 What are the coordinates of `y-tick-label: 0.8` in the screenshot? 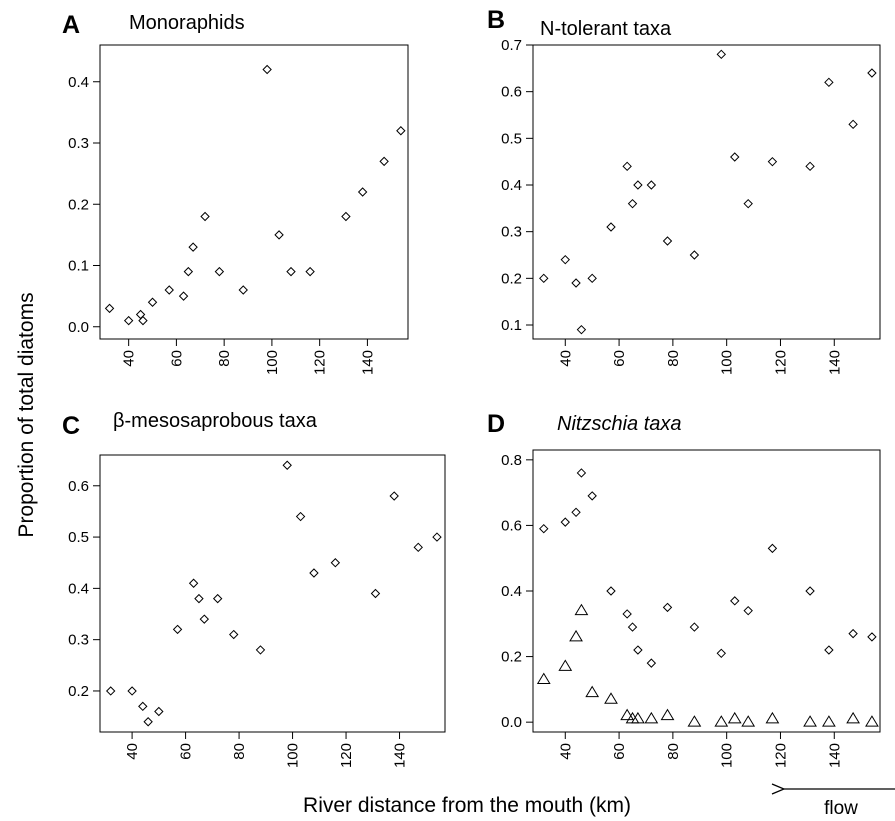 It's located at (511, 460).